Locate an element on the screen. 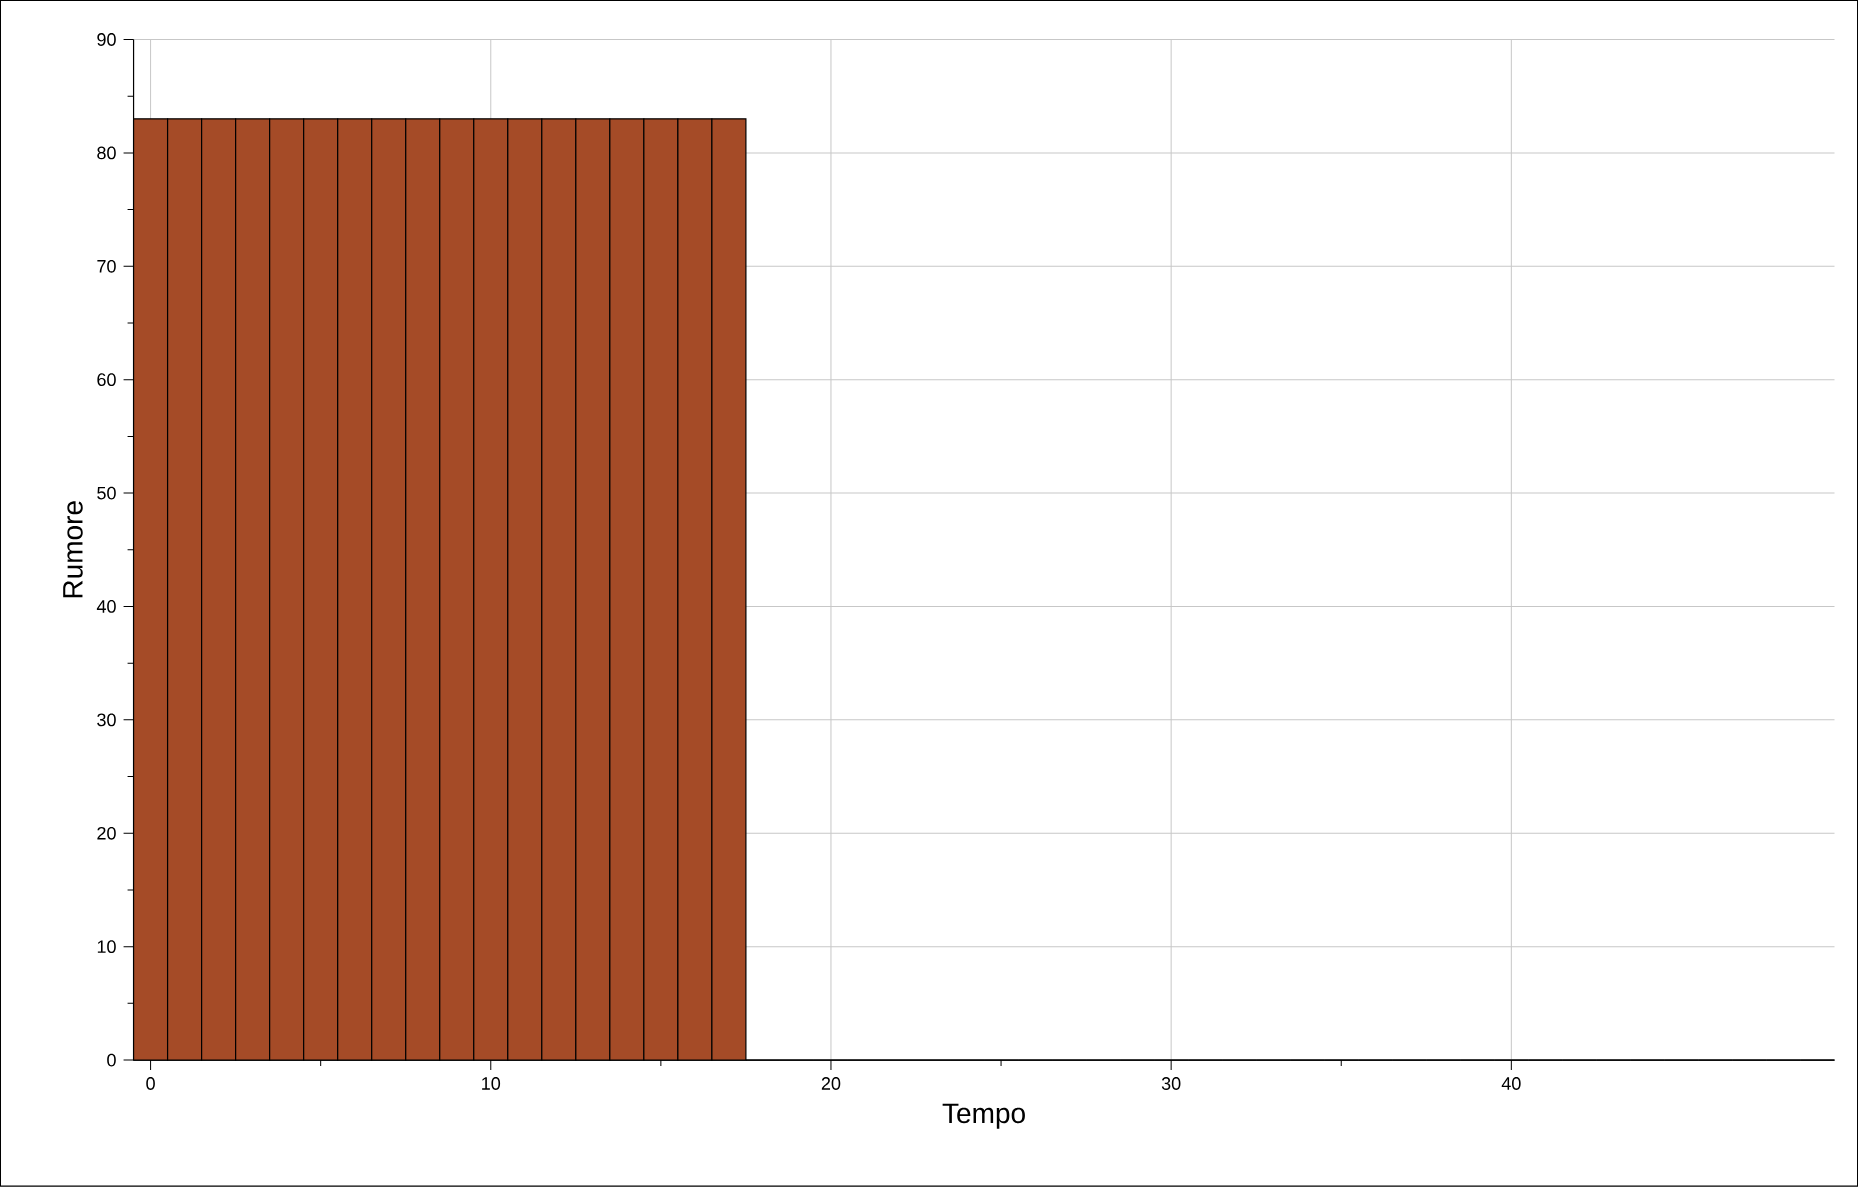  y-tick-label: 20 is located at coordinates (106, 833).